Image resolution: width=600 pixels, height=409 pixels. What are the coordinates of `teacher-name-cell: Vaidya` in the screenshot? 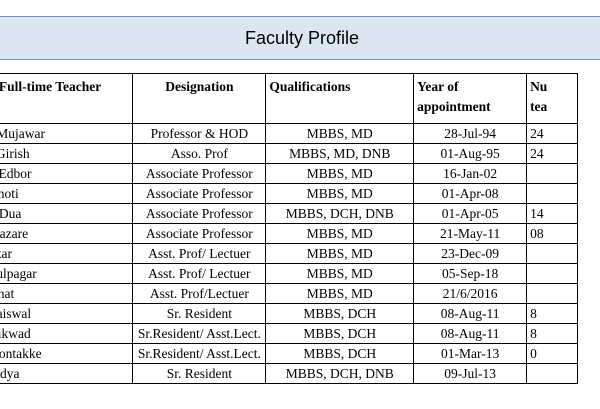 It's located at (67, 373).